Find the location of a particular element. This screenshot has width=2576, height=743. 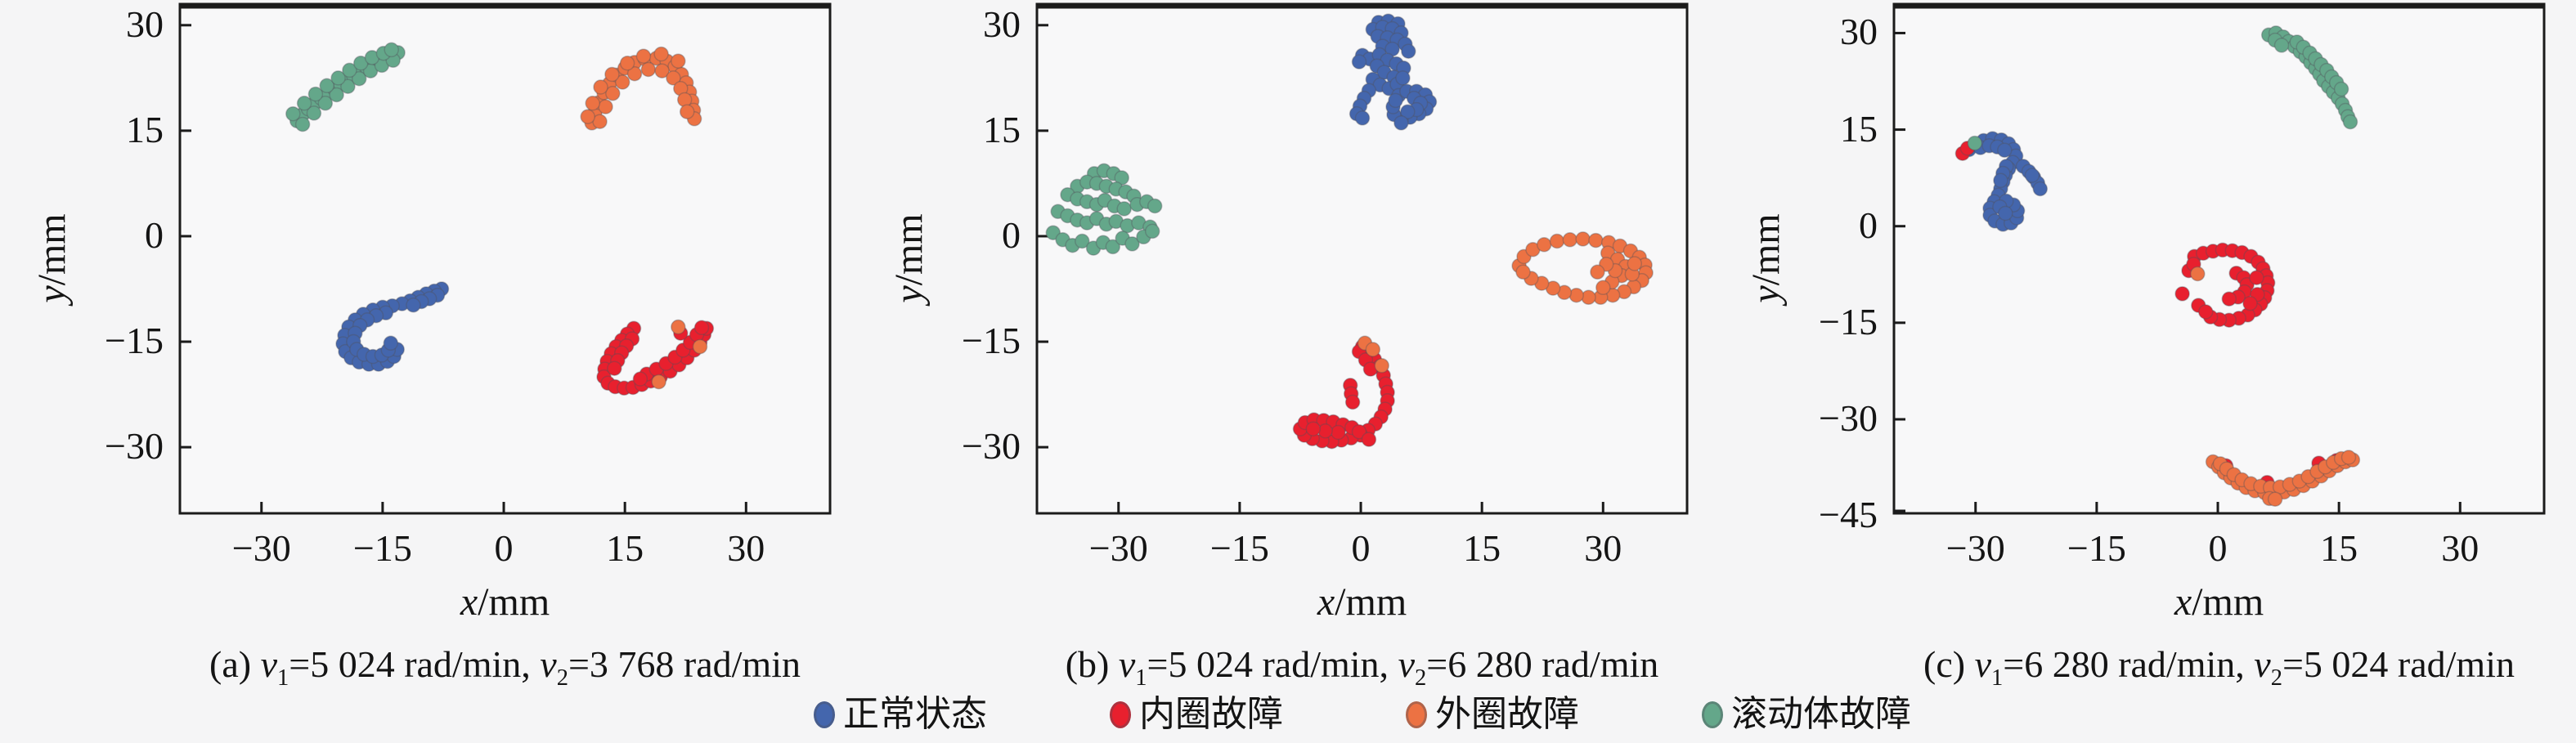

label-text: (a) is located at coordinates (235, 664).